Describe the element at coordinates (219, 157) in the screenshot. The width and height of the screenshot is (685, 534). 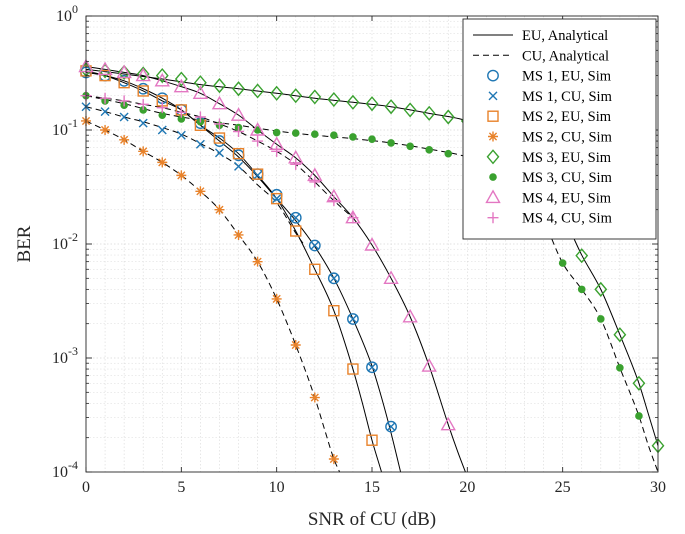
I see `cu-analytical-curve` at that location.